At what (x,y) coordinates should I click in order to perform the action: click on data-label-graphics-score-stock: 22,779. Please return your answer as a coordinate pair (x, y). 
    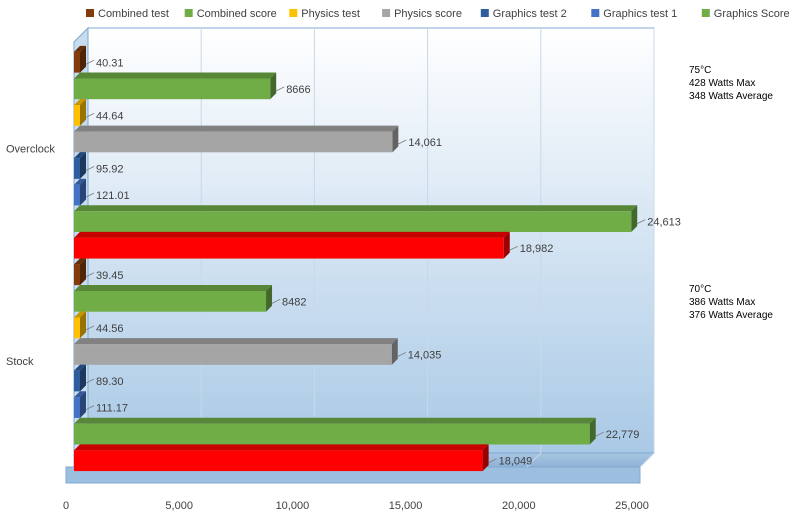
    Looking at the image, I should click on (623, 435).